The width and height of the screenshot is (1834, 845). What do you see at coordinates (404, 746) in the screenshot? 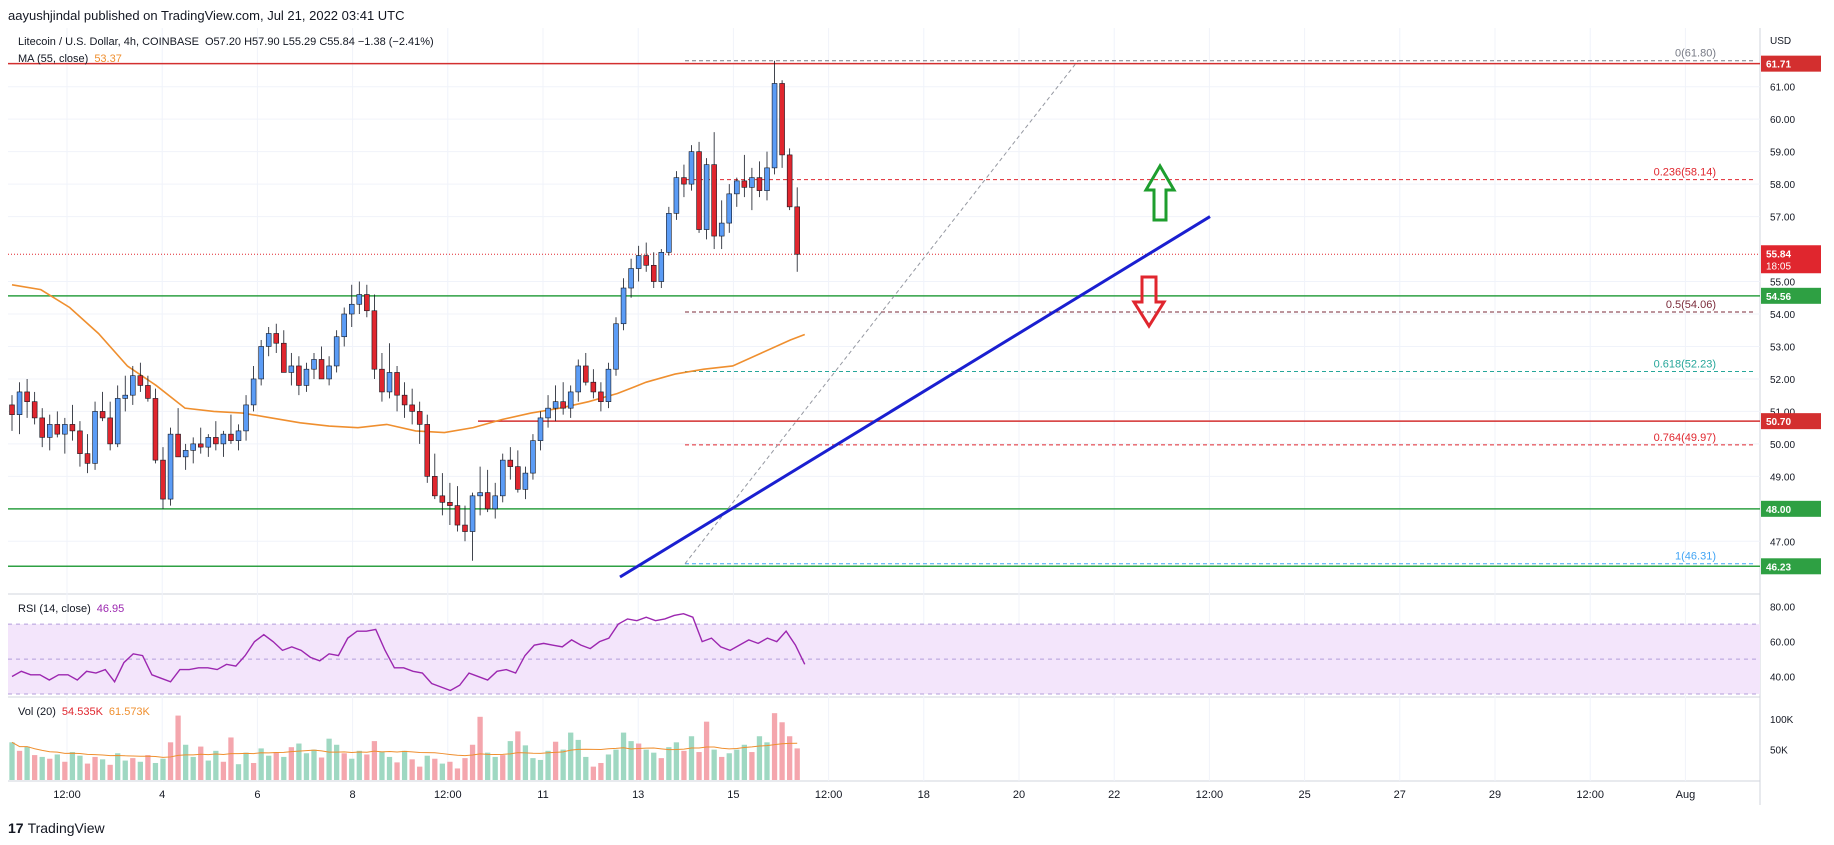
I see `volume-bars` at bounding box center [404, 746].